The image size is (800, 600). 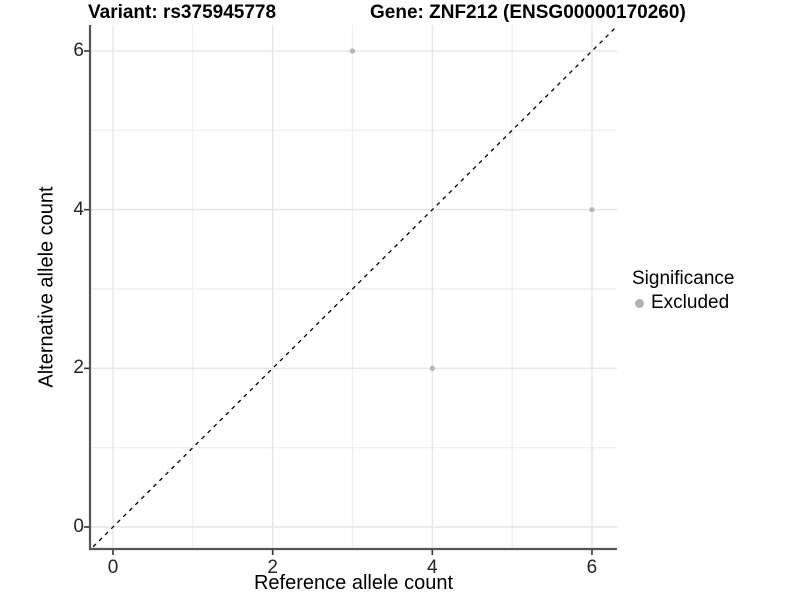 What do you see at coordinates (78, 51) in the screenshot?
I see `y-tick-label: 6` at bounding box center [78, 51].